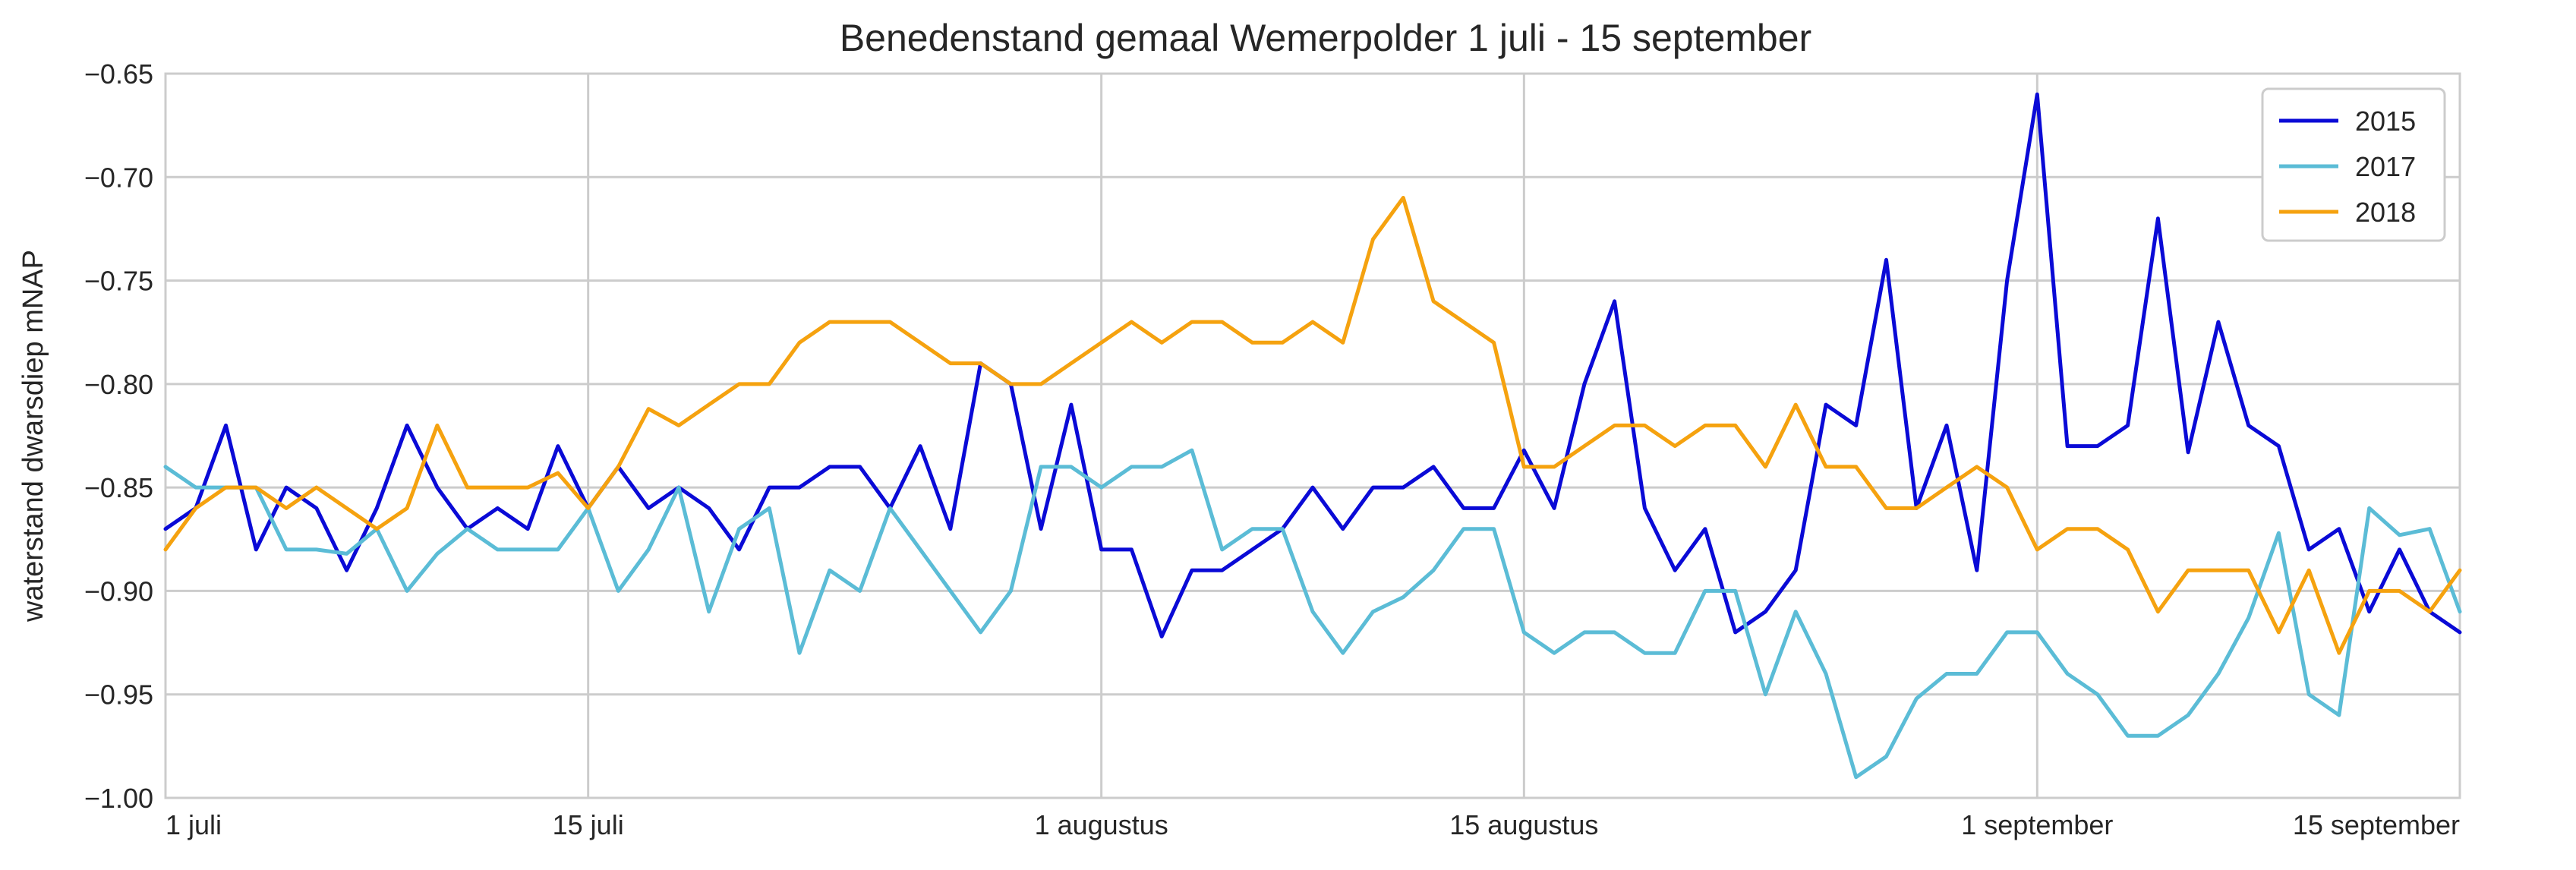 This screenshot has width=2576, height=870. Describe the element at coordinates (2385, 121) in the screenshot. I see `legend-label: 2015` at that location.